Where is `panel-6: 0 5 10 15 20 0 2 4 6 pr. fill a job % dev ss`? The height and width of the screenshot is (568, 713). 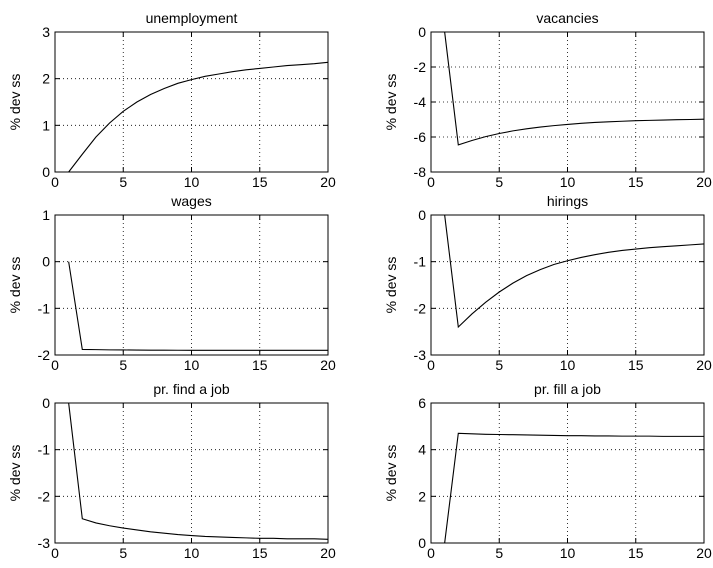
panel-6: 0 5 10 15 20 0 2 4 6 pr. fill a job % dev ss is located at coordinates (547, 471).